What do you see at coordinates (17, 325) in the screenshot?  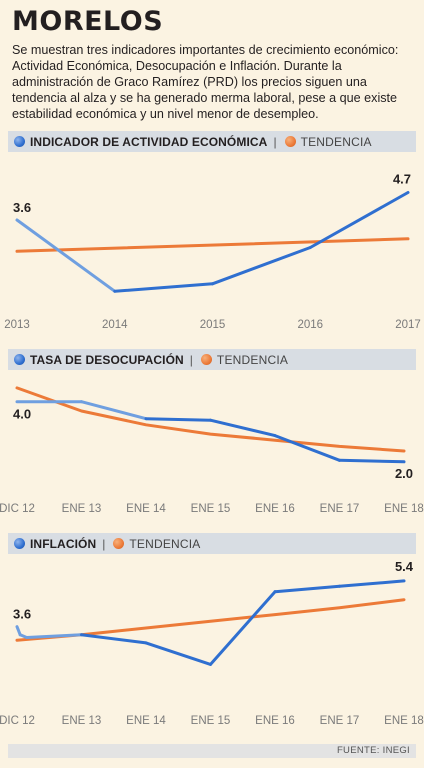 I see `x-tick-label: 2013` at bounding box center [17, 325].